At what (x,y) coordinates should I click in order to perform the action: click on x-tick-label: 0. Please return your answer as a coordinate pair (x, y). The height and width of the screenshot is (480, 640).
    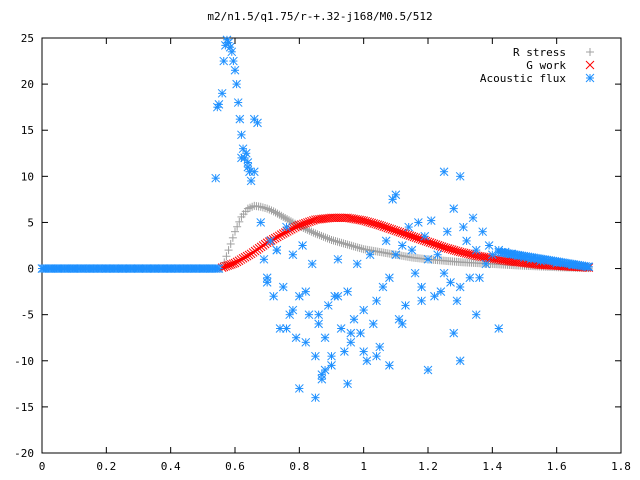
    Looking at the image, I should click on (42, 466).